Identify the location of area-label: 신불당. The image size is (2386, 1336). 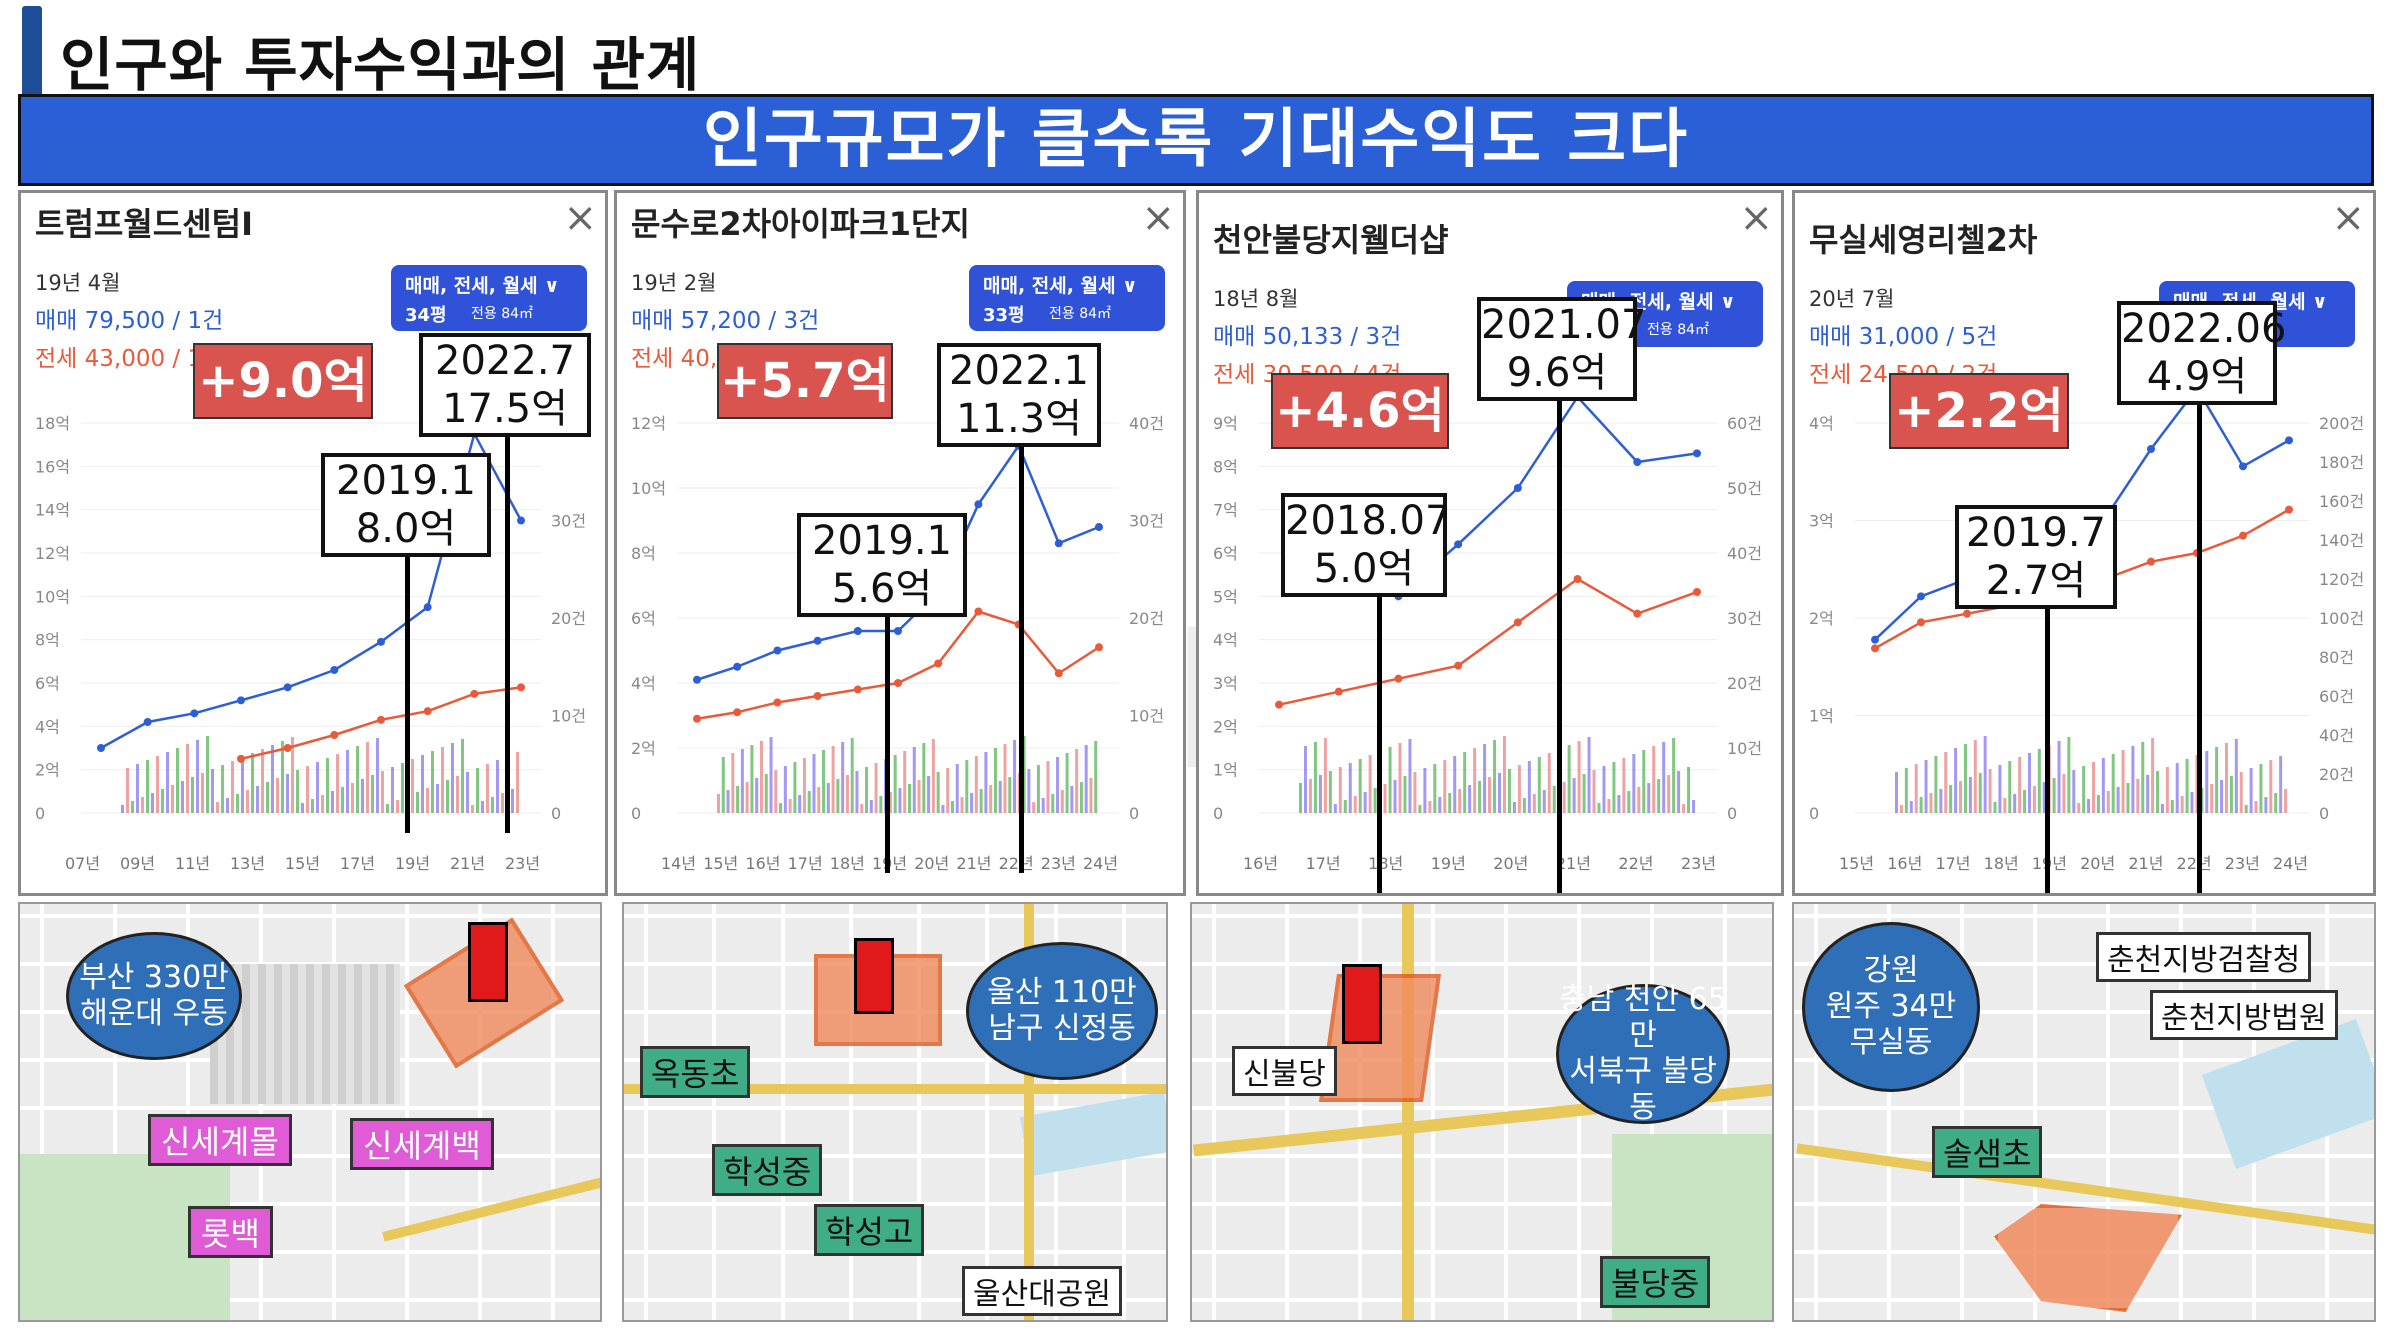
(1284, 1071).